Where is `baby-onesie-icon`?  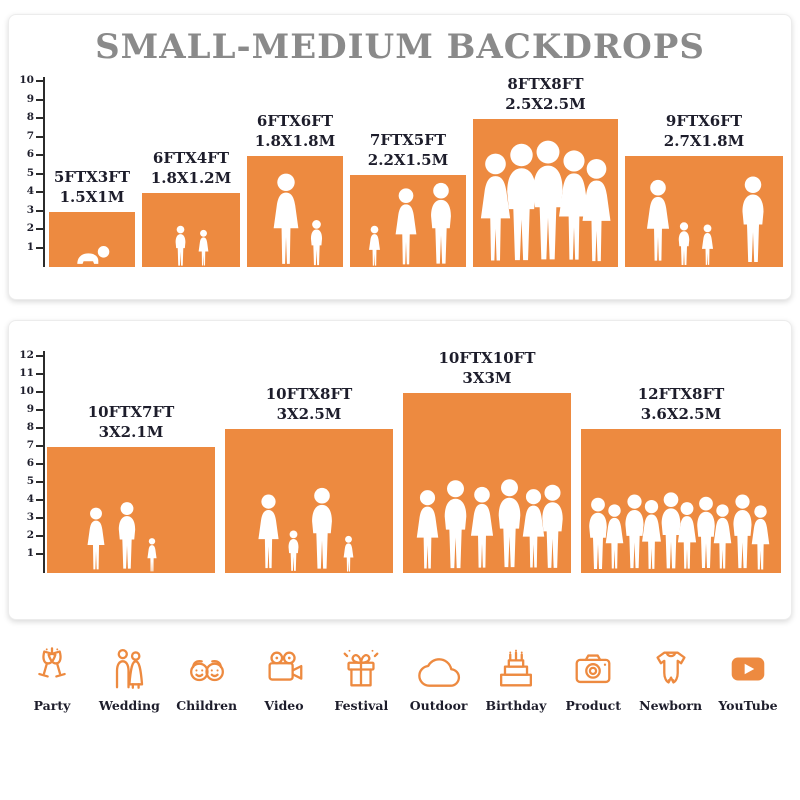 baby-onesie-icon is located at coordinates (671, 667).